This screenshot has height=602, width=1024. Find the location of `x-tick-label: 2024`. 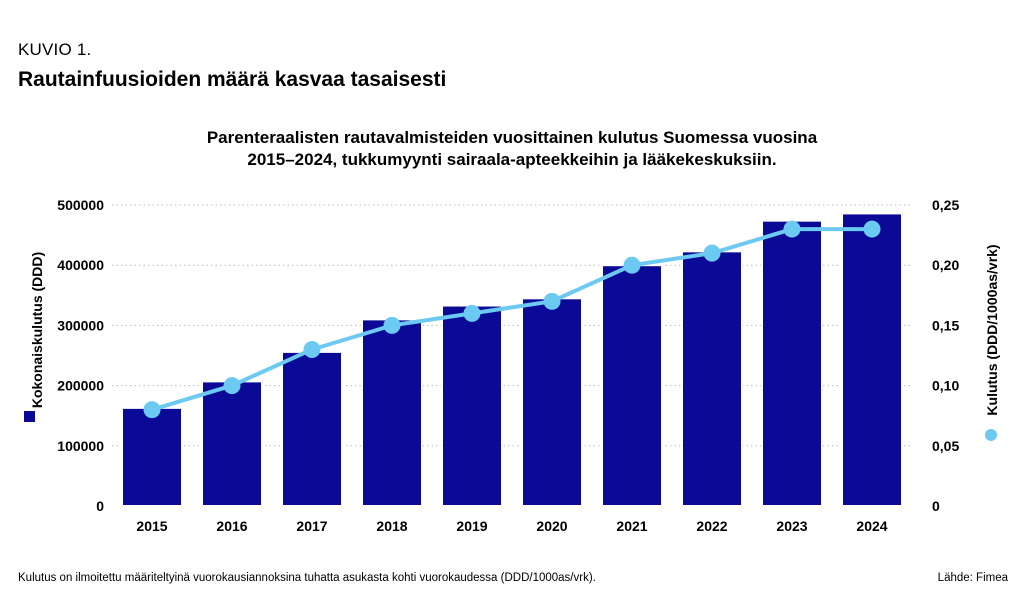

x-tick-label: 2024 is located at coordinates (871, 526).